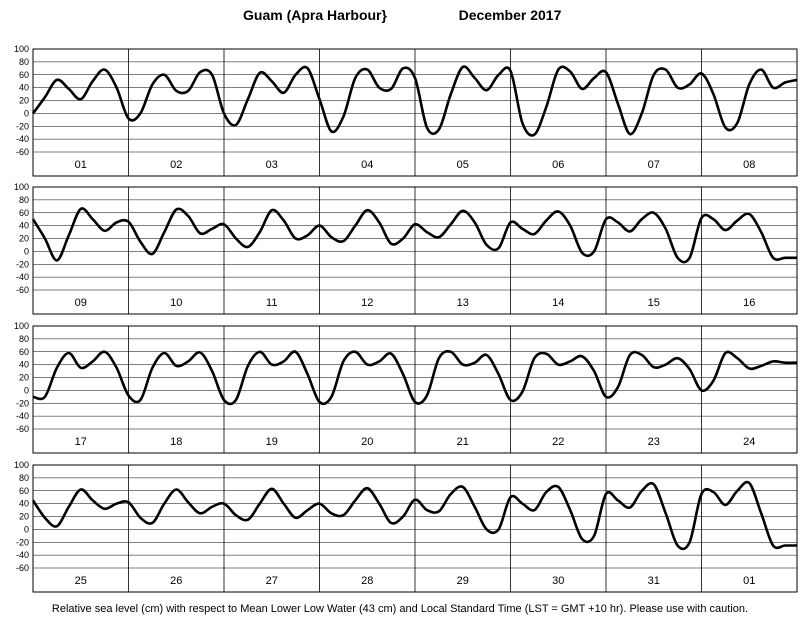 The height and width of the screenshot is (618, 800). What do you see at coordinates (654, 165) in the screenshot?
I see `day-label: 07` at bounding box center [654, 165].